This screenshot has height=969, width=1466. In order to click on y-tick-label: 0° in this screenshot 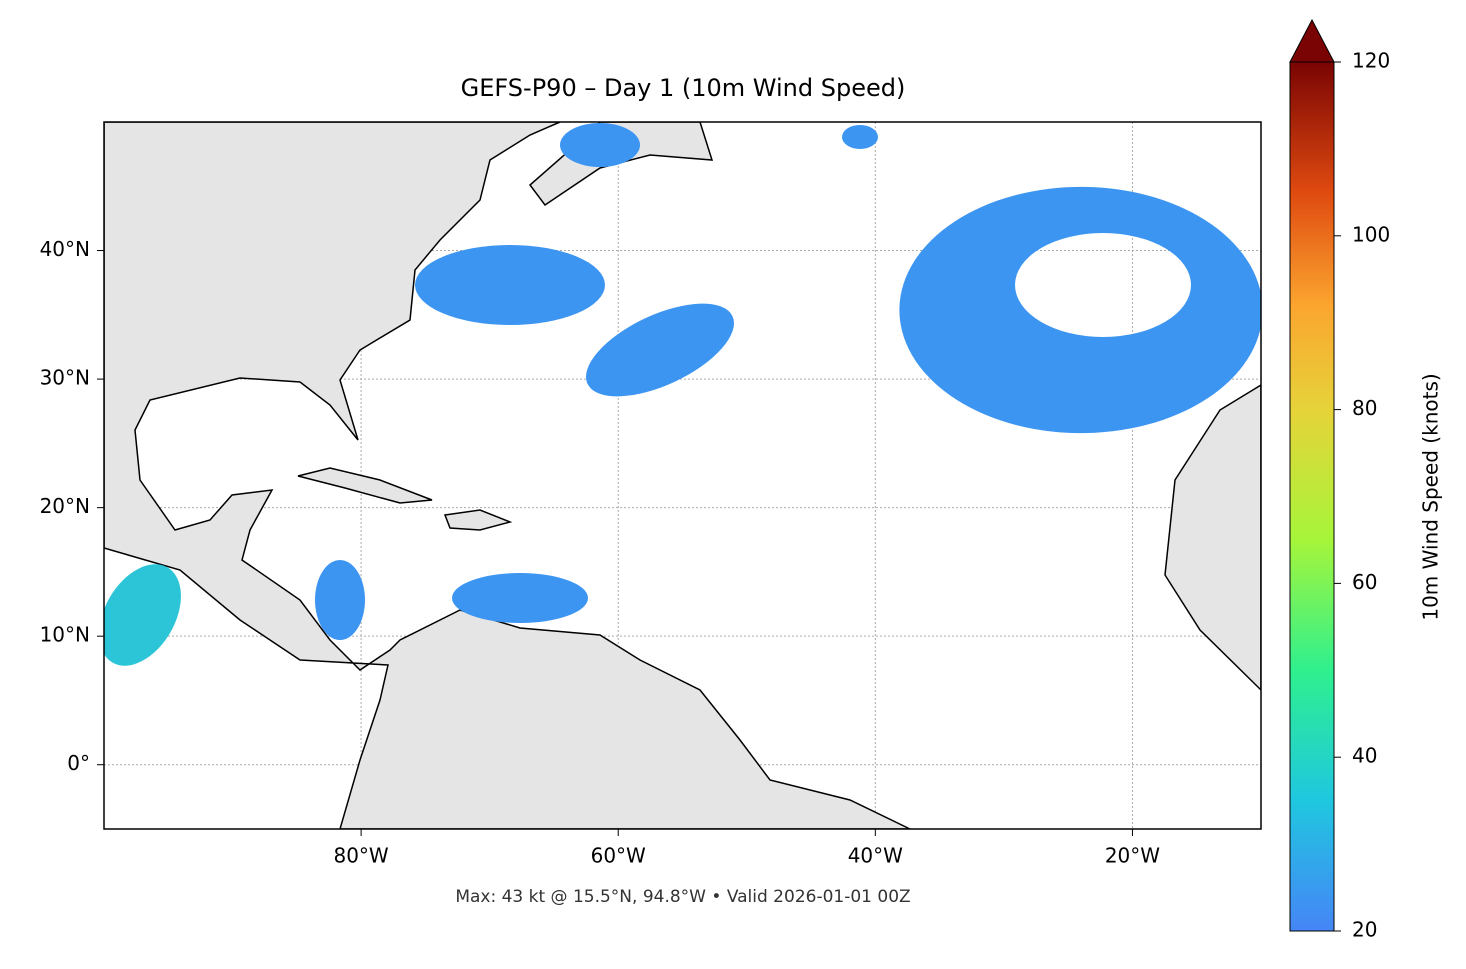, I will do `click(78, 763)`.